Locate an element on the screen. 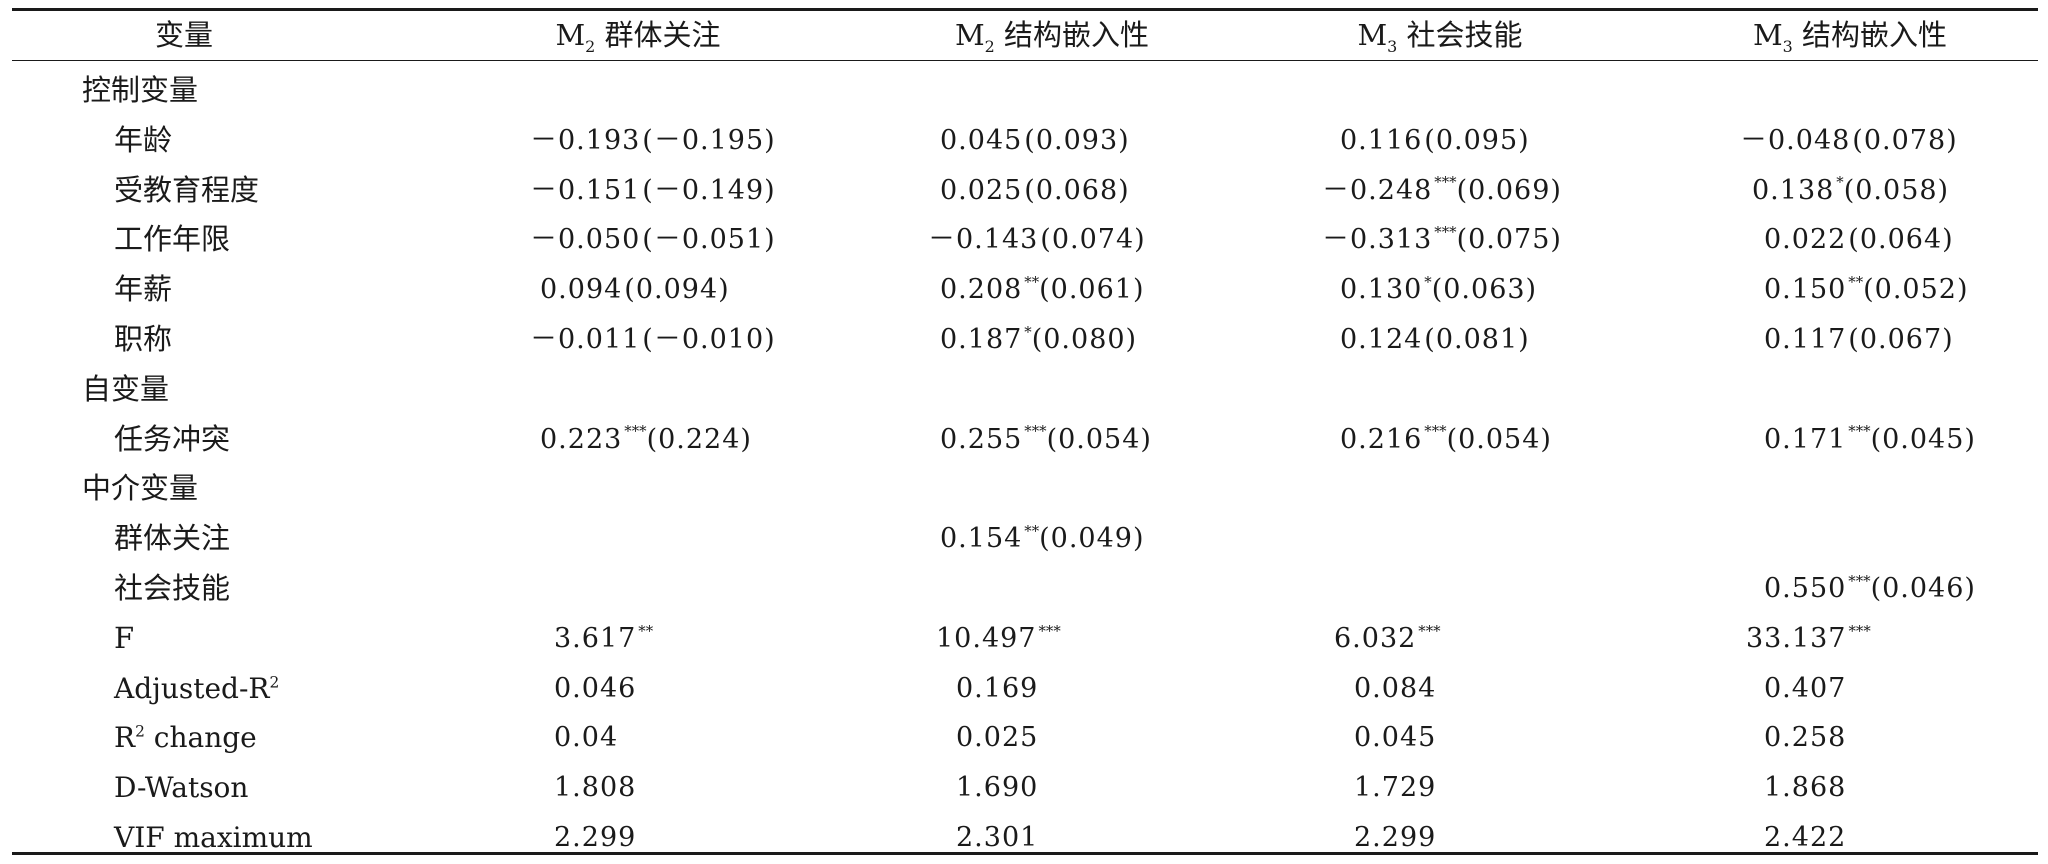  cell-r2-change-m3-structural: 0.258 is located at coordinates (1805, 738).